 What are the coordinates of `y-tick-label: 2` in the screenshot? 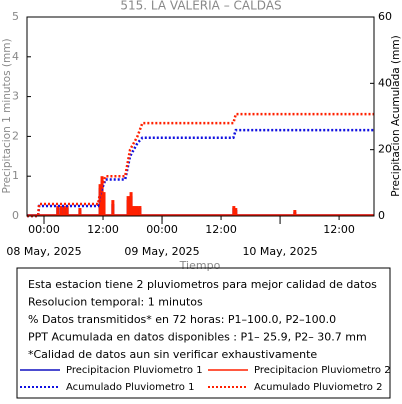 It's located at (15, 135).